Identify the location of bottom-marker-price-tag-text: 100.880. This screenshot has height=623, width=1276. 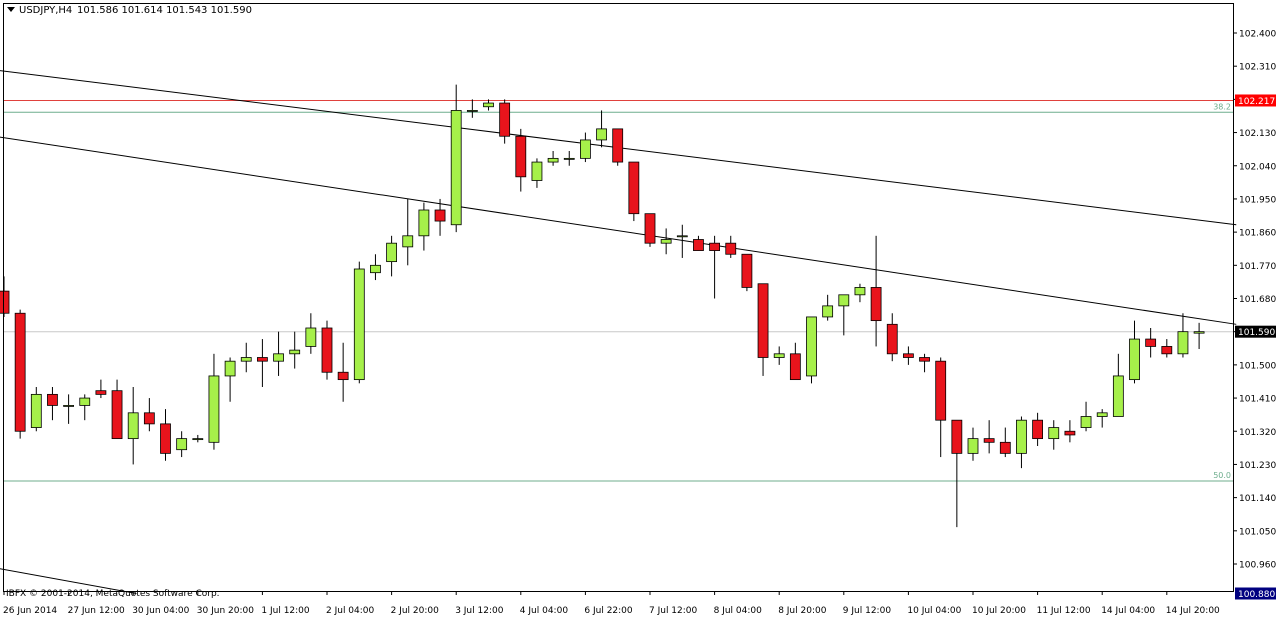
(1256, 595).